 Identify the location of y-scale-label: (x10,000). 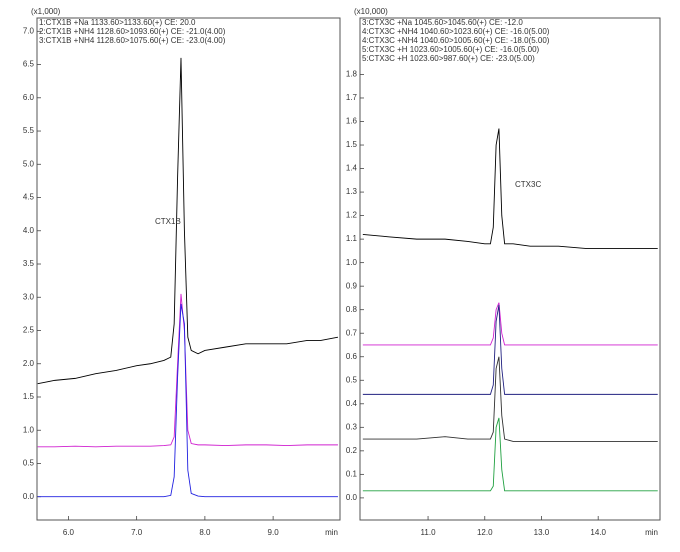
(371, 11).